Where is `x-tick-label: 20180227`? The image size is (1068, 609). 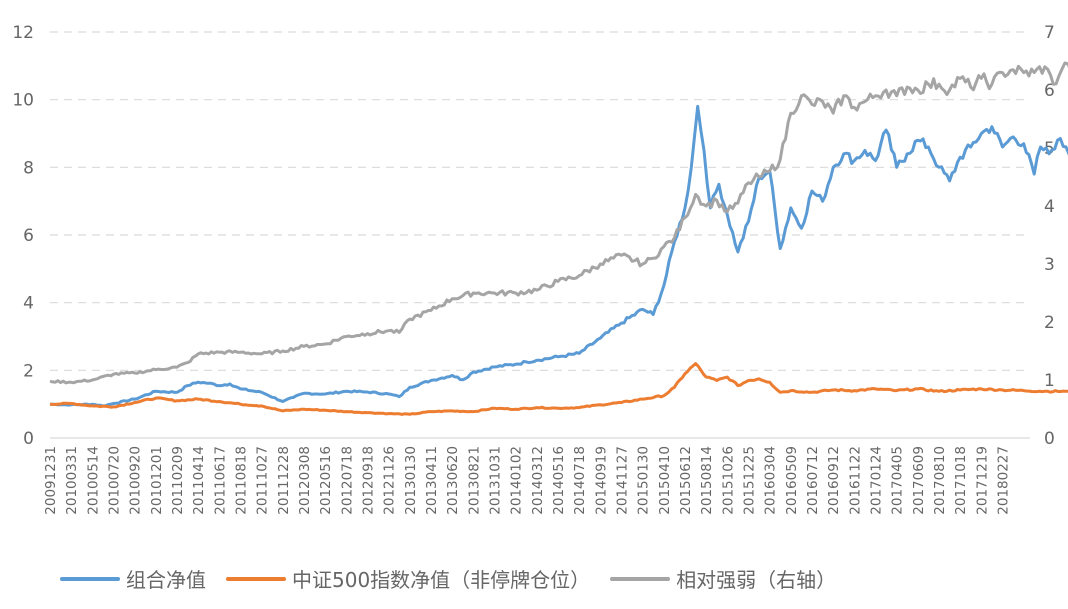
x-tick-label: 20180227 is located at coordinates (1003, 480).